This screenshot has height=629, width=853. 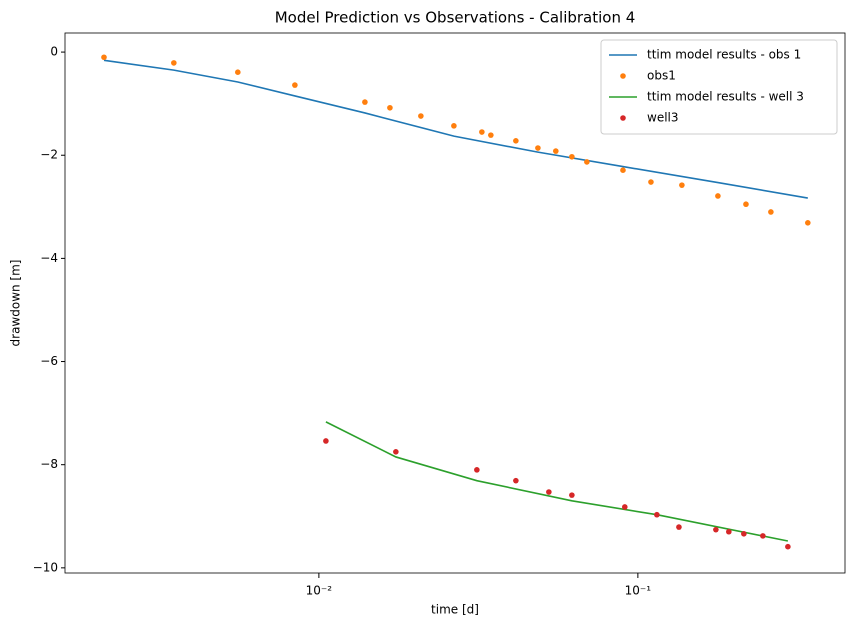 I want to click on y-tick-label: −10, so click(x=45, y=567).